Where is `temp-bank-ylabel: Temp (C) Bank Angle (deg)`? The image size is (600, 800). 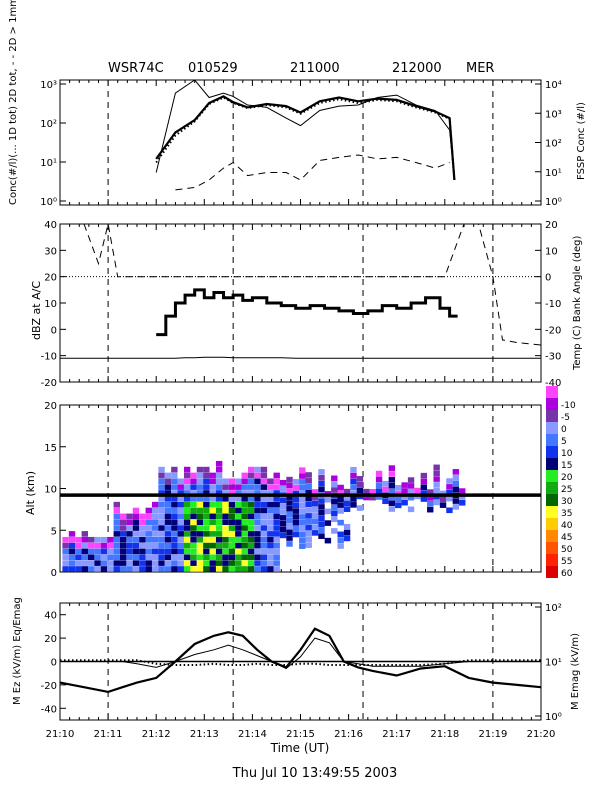 temp-bank-ylabel: Temp (C) Bank Angle (deg) is located at coordinates (577, 303).